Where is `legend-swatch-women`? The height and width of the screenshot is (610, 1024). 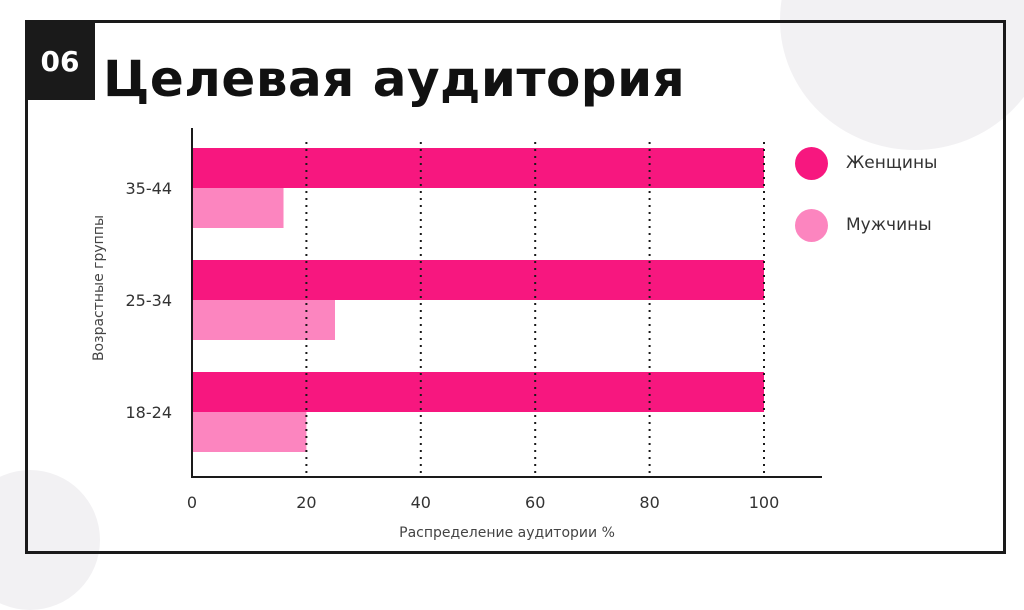 legend-swatch-women is located at coordinates (811, 163).